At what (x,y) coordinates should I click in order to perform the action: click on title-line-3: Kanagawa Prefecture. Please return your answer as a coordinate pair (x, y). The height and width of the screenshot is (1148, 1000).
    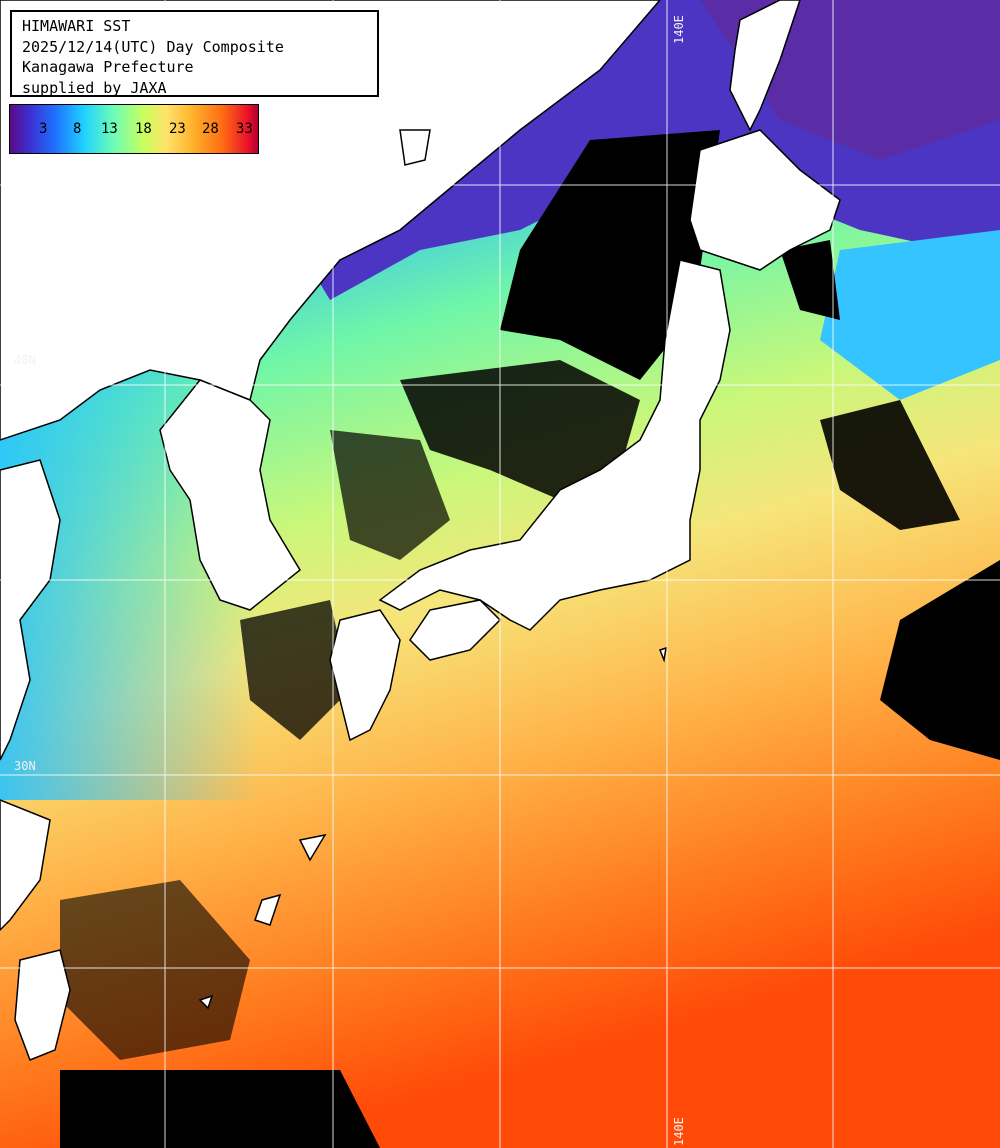
    Looking at the image, I should click on (108, 67).